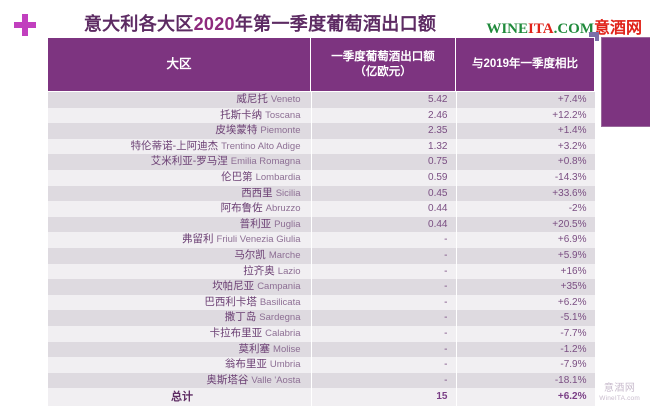 This screenshot has height=408, width=650. What do you see at coordinates (230, 301) in the screenshot?
I see `region-name-cn: 巴西利卡塔` at bounding box center [230, 301].